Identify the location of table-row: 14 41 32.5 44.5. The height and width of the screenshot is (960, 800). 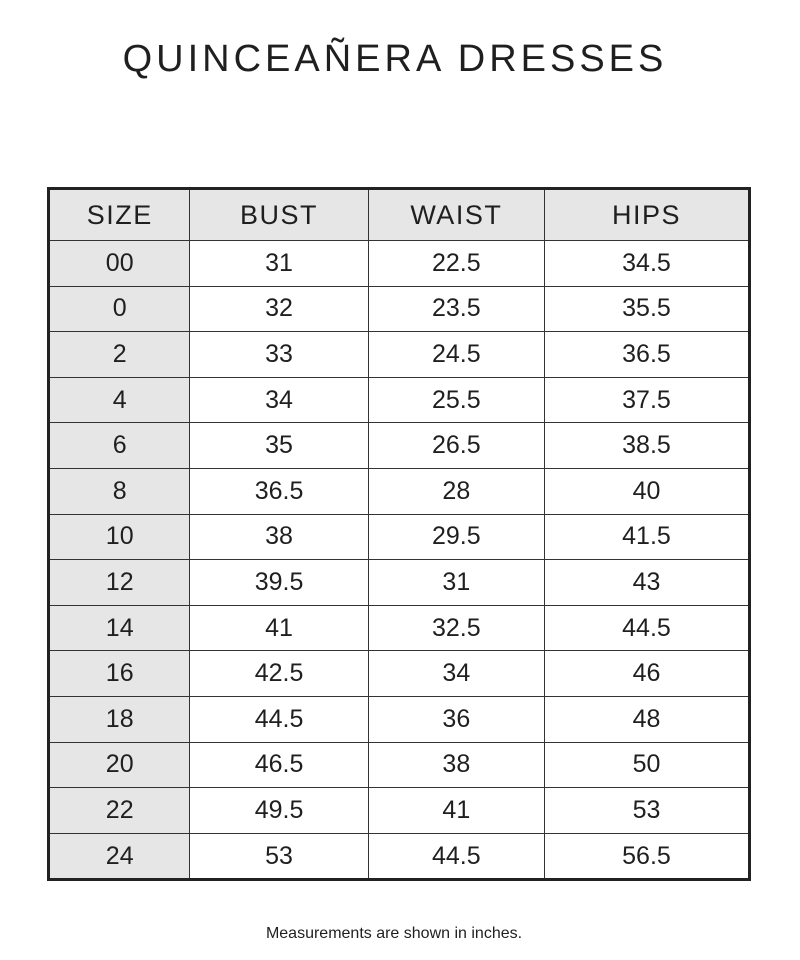
(398, 628).